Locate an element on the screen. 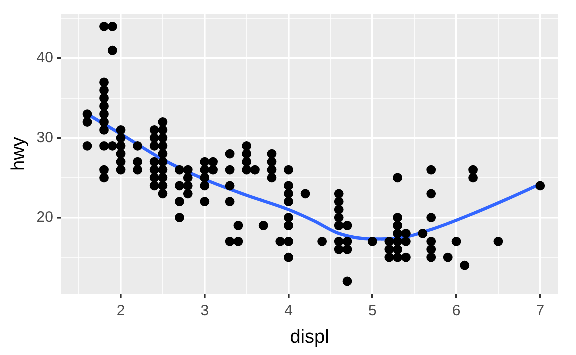 The width and height of the screenshot is (576, 355). y-tick-label: 20 is located at coordinates (45, 217).